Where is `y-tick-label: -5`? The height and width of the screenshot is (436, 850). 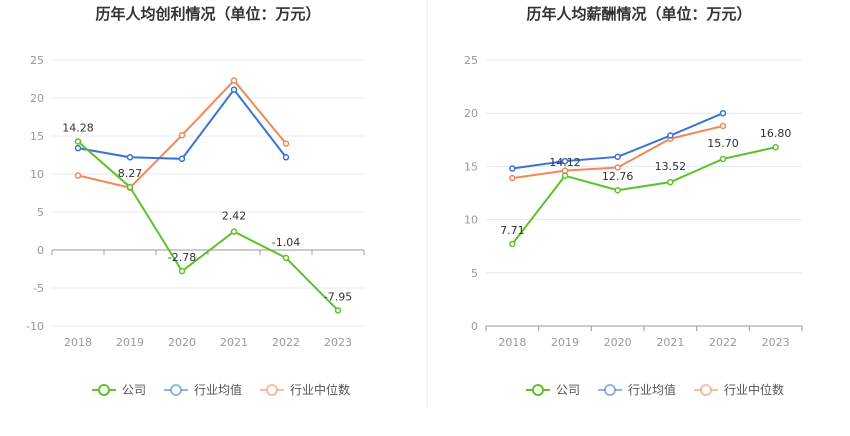
y-tick-label: -5 is located at coordinates (38, 288).